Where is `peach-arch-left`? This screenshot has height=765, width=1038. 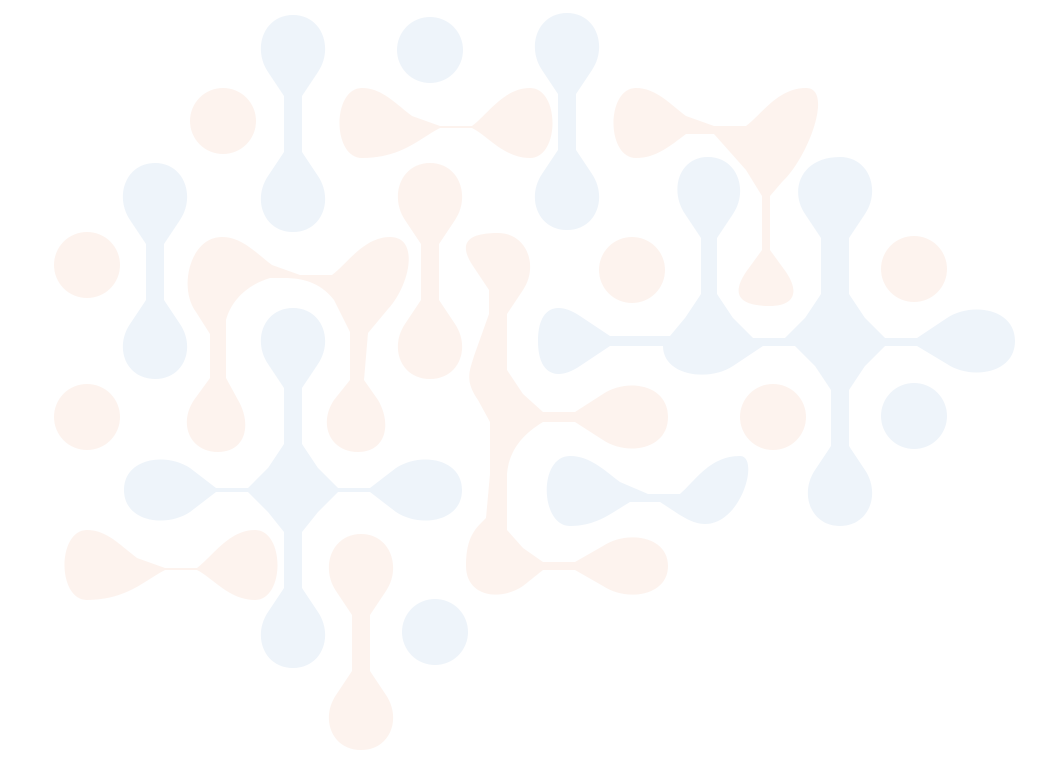 peach-arch-left is located at coordinates (297, 344).